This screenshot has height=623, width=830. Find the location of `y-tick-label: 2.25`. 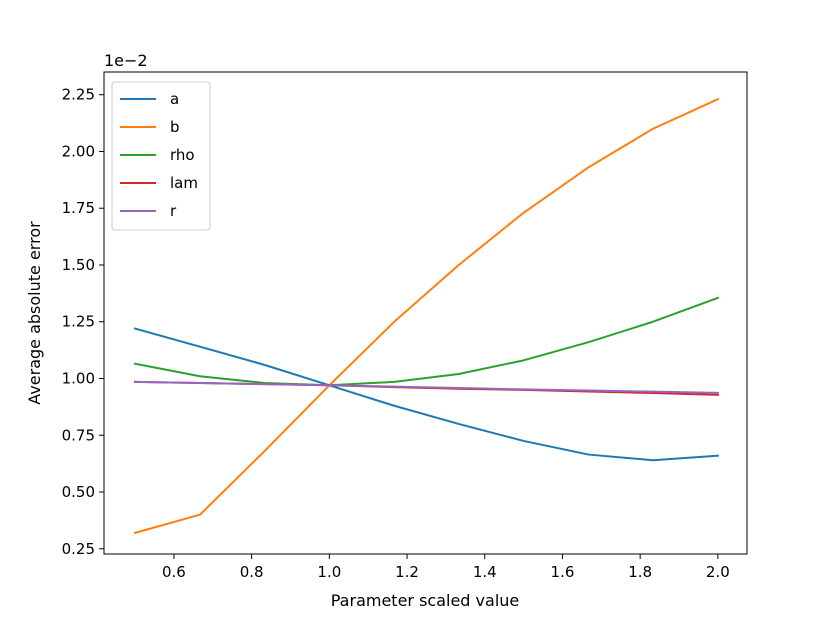

y-tick-label: 2.25 is located at coordinates (78, 95).